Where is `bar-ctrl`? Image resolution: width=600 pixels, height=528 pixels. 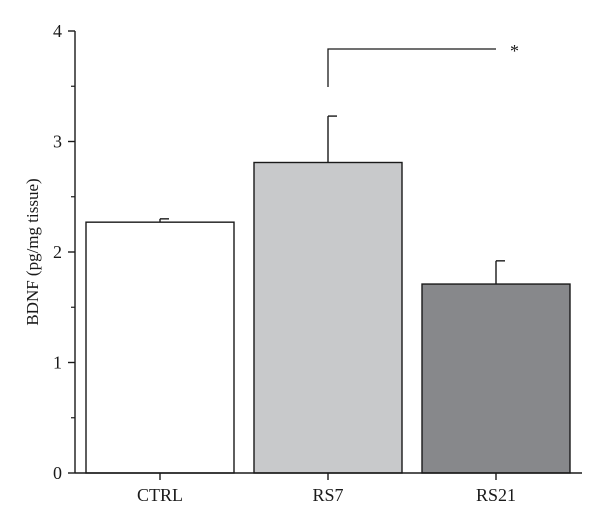 bar-ctrl is located at coordinates (160, 347).